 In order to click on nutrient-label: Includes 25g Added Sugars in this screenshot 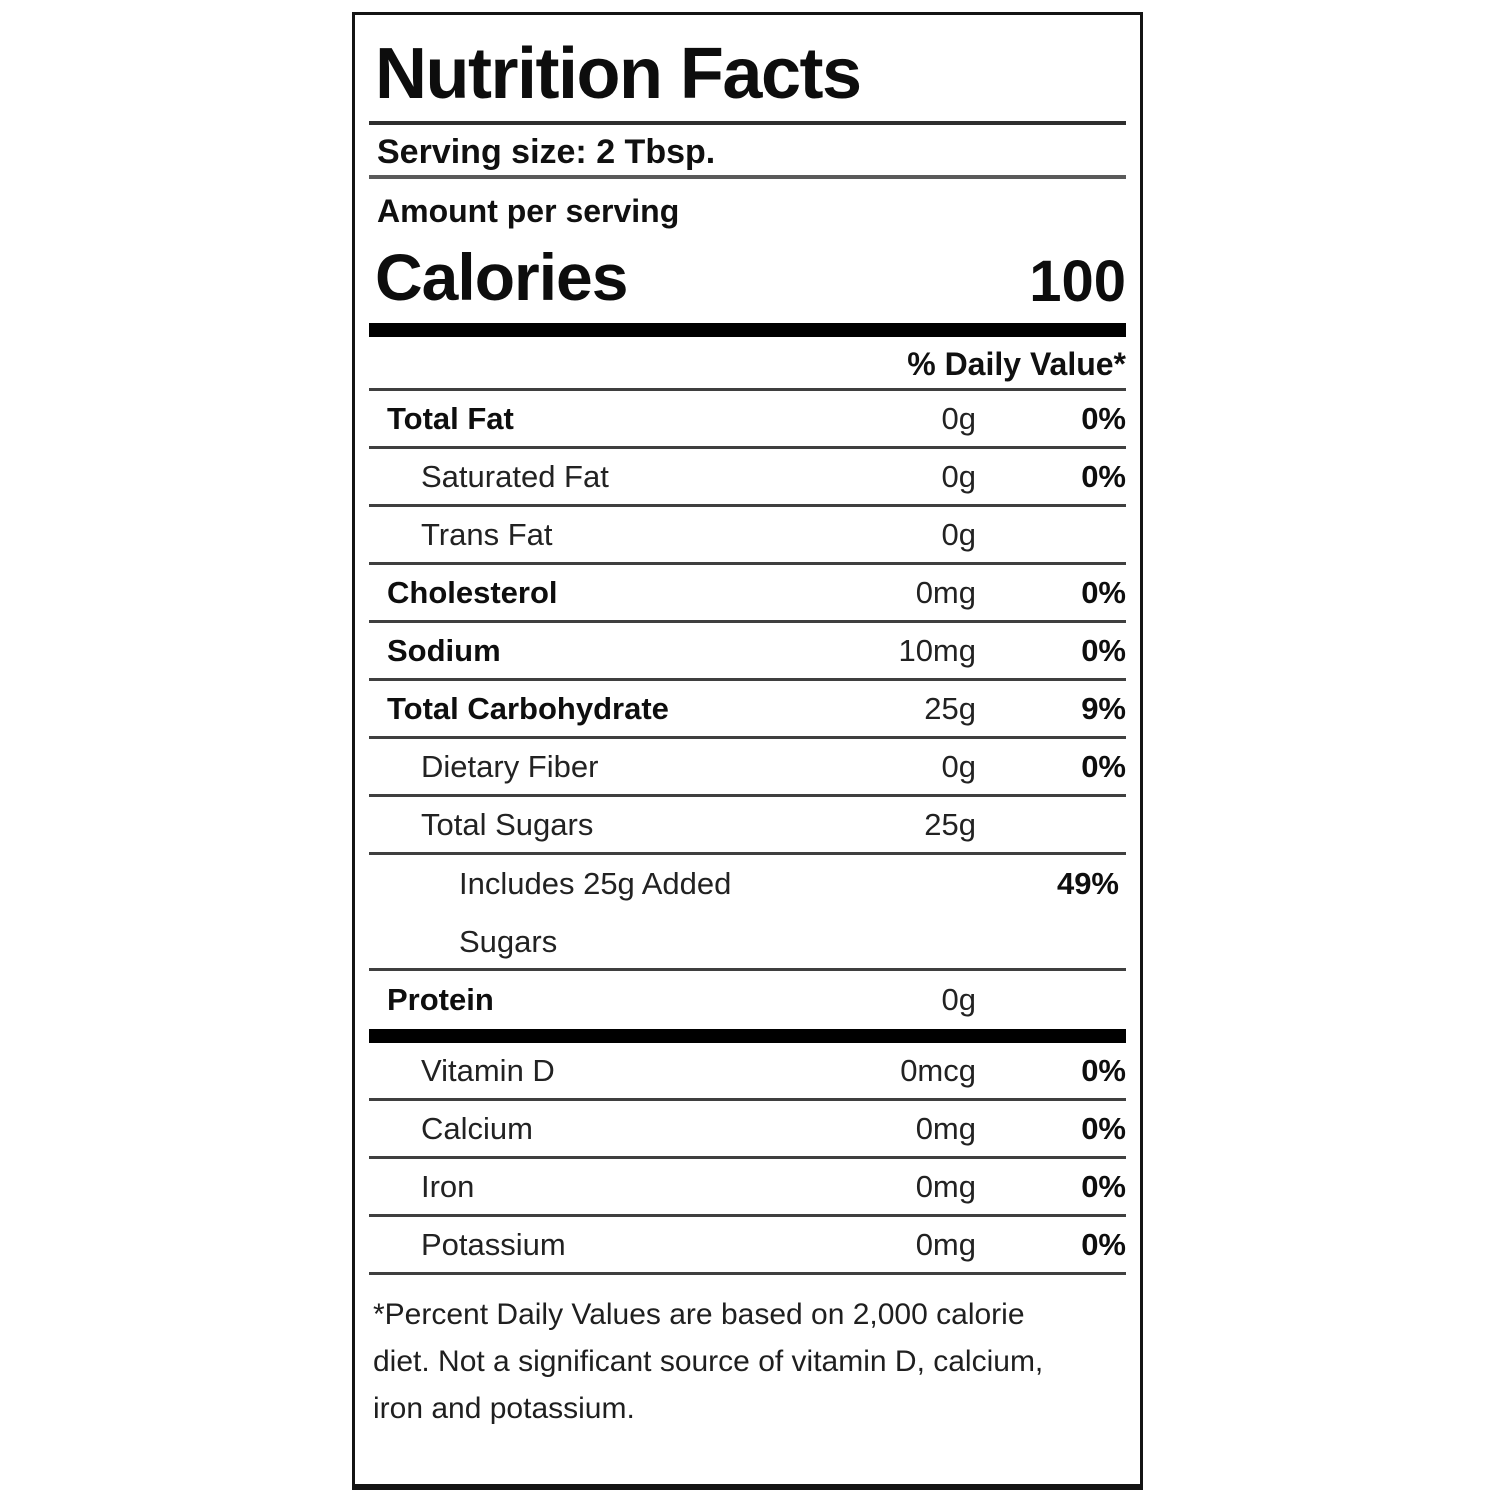, I will do `click(595, 912)`.